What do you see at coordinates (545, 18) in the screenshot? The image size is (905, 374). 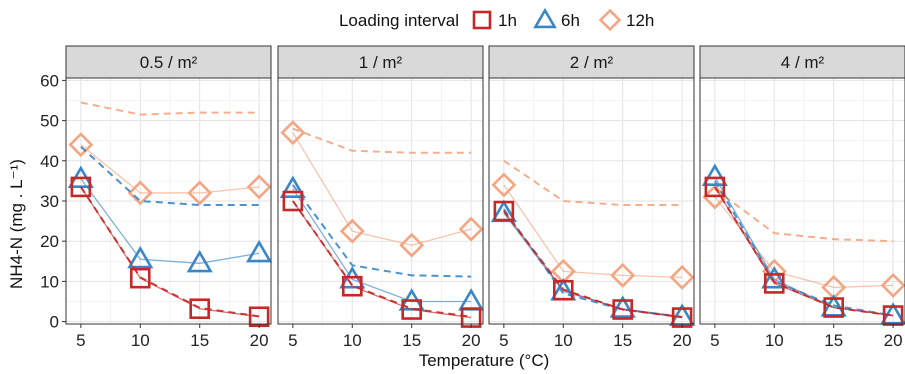 I see `legend-key-6h` at bounding box center [545, 18].